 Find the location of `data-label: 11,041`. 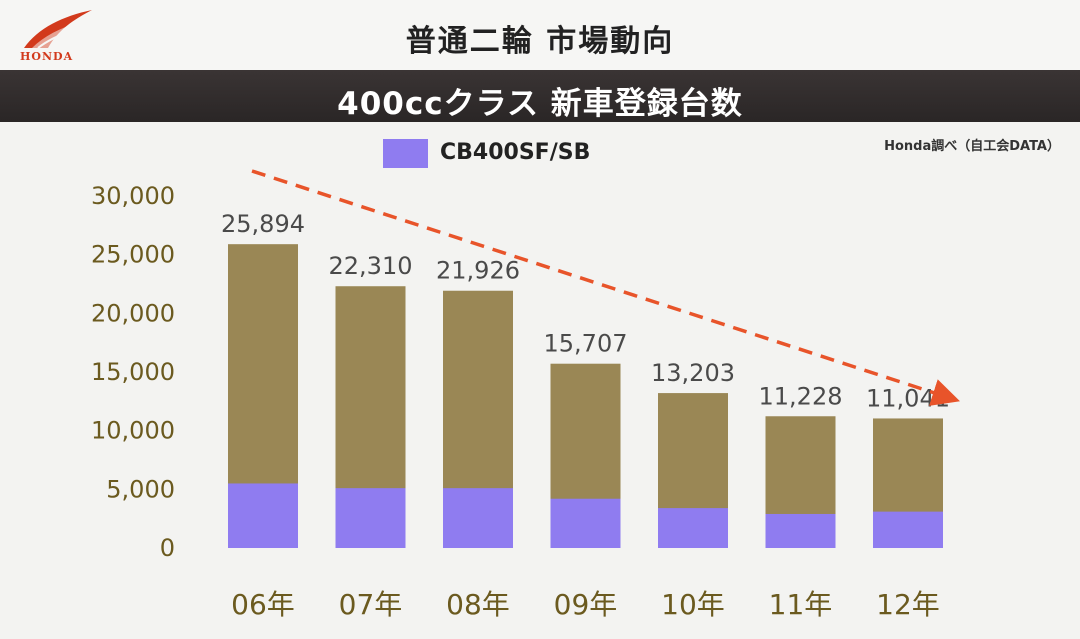

data-label: 11,041 is located at coordinates (908, 398).